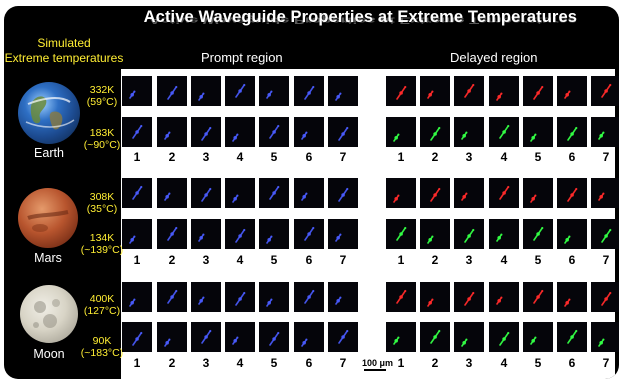 The image size is (623, 383). I want to click on moon-delayed-column-number: 5, so click(538, 363).